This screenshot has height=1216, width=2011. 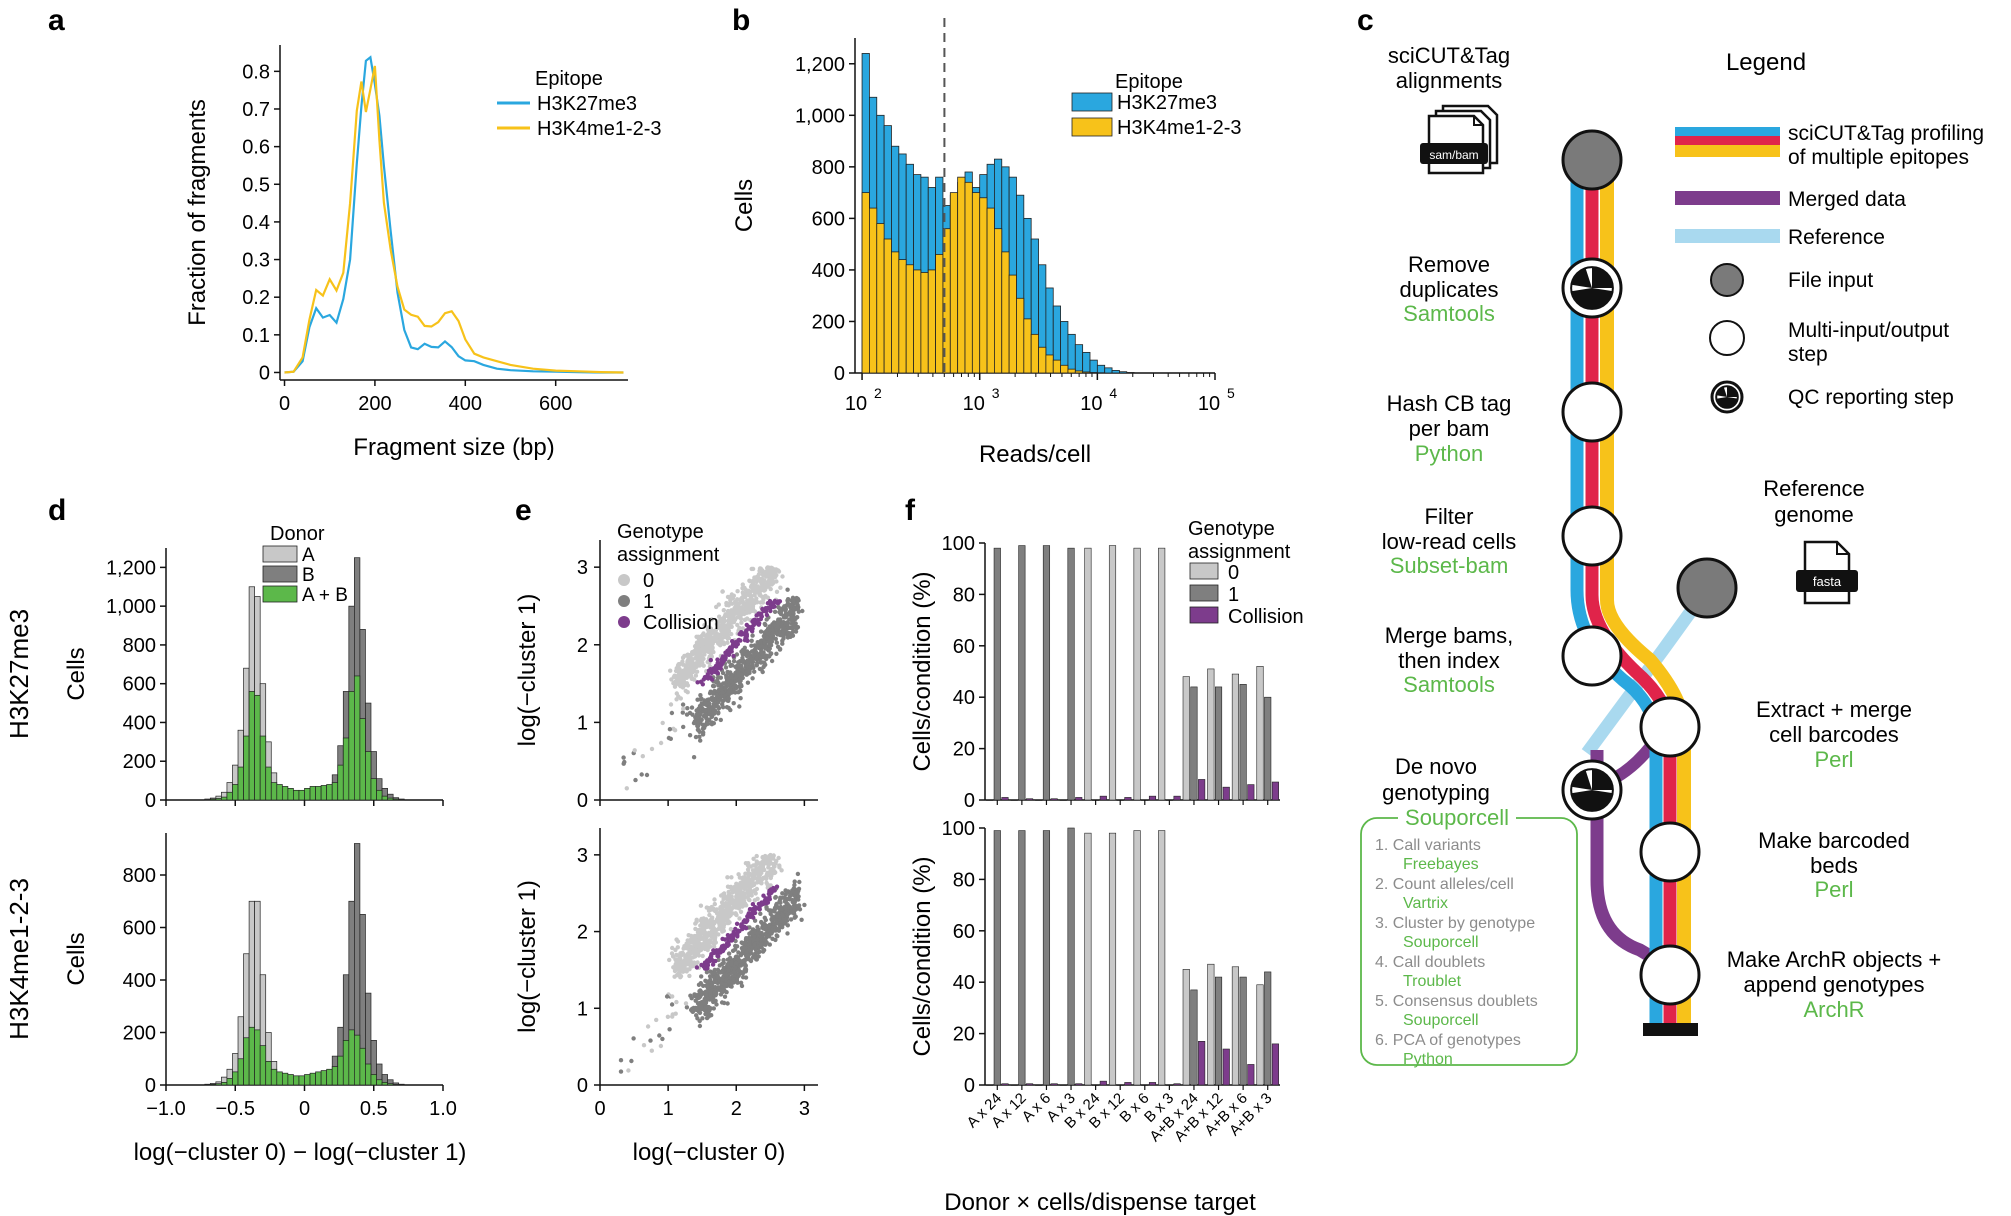 What do you see at coordinates (1432, 981) in the screenshot?
I see `substep-tool: Troublet` at bounding box center [1432, 981].